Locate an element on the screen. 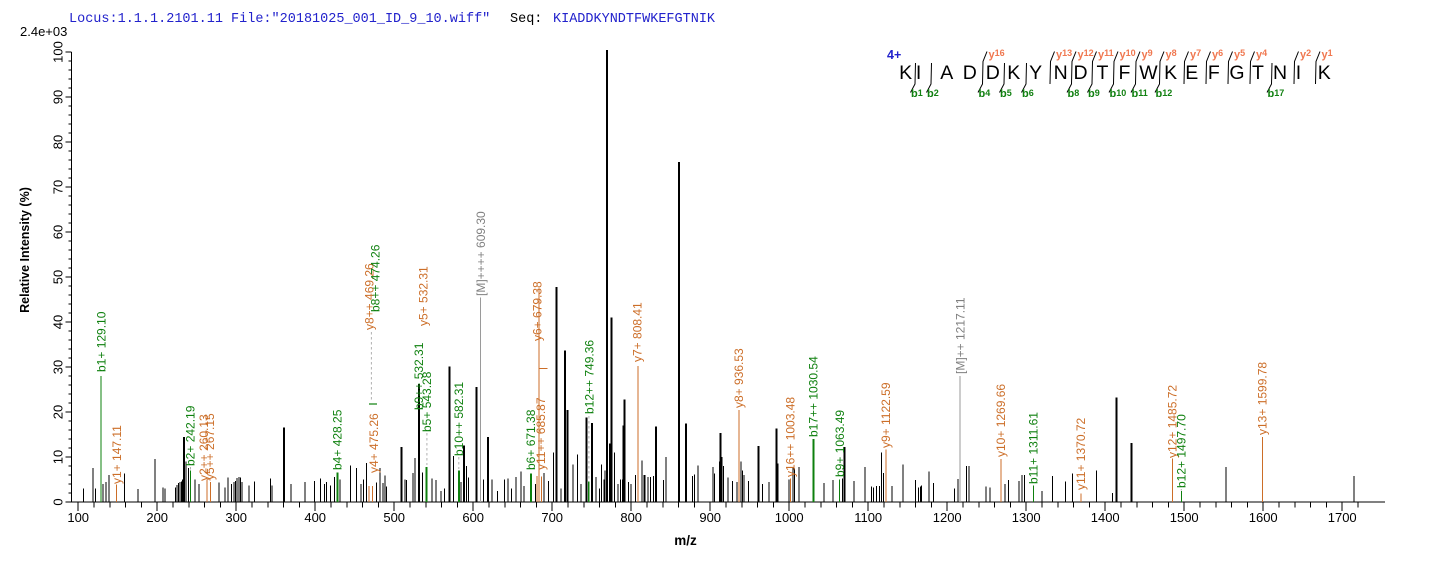 The width and height of the screenshot is (1436, 567). svg-text: y11+ 1370.72 is located at coordinates (1081, 453).